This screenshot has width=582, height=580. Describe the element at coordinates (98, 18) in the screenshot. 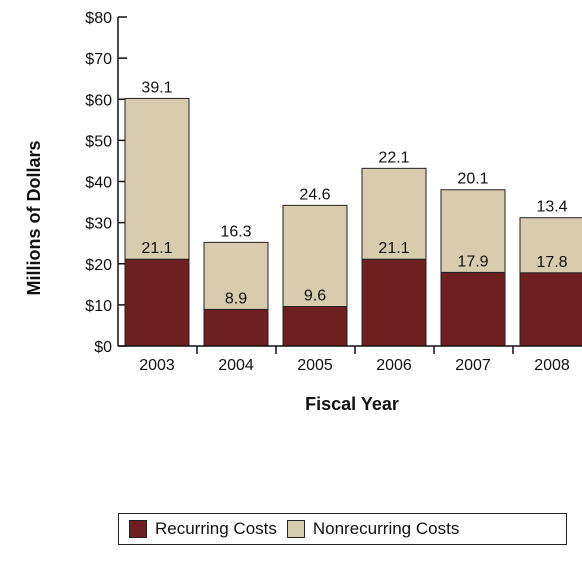

I see `y-tick-label: $80` at that location.